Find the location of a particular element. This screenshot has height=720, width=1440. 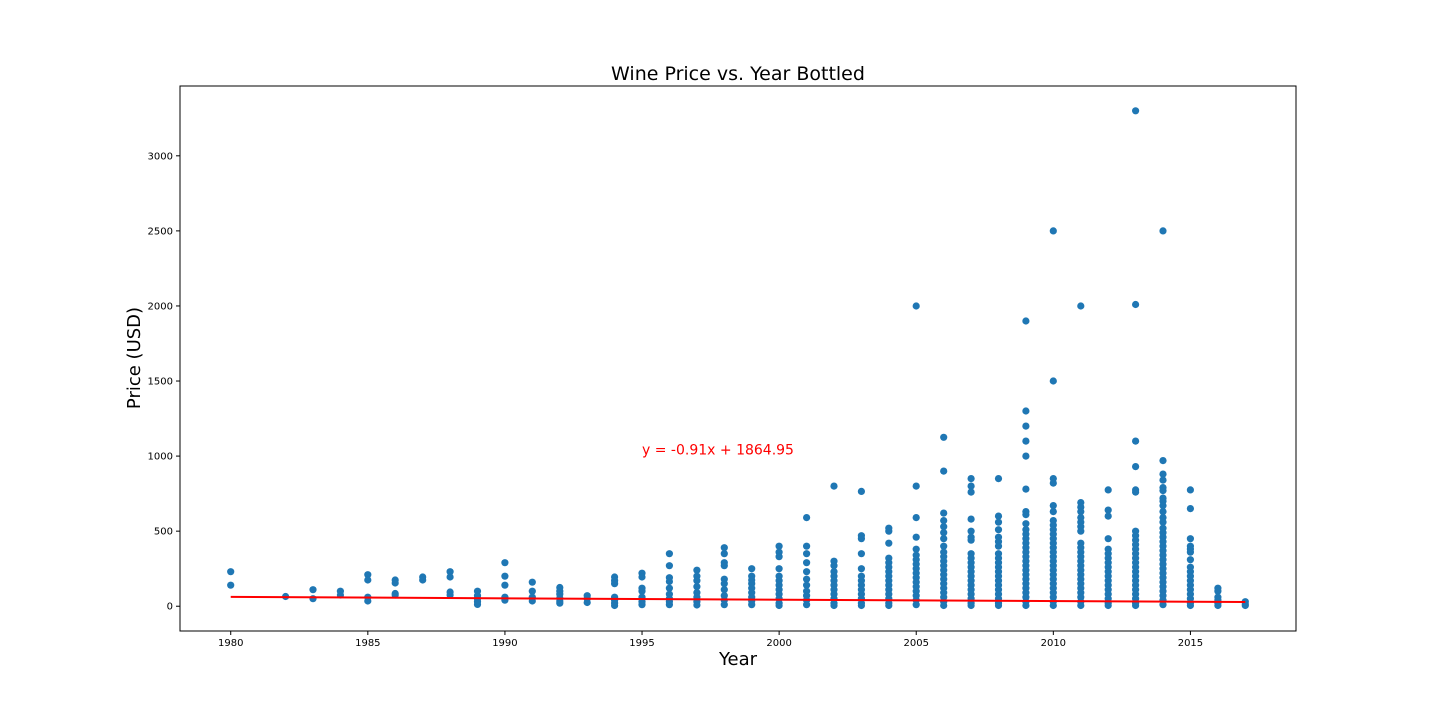

trendline-equation: y = -0.91x + 1864.95 is located at coordinates (718, 451).